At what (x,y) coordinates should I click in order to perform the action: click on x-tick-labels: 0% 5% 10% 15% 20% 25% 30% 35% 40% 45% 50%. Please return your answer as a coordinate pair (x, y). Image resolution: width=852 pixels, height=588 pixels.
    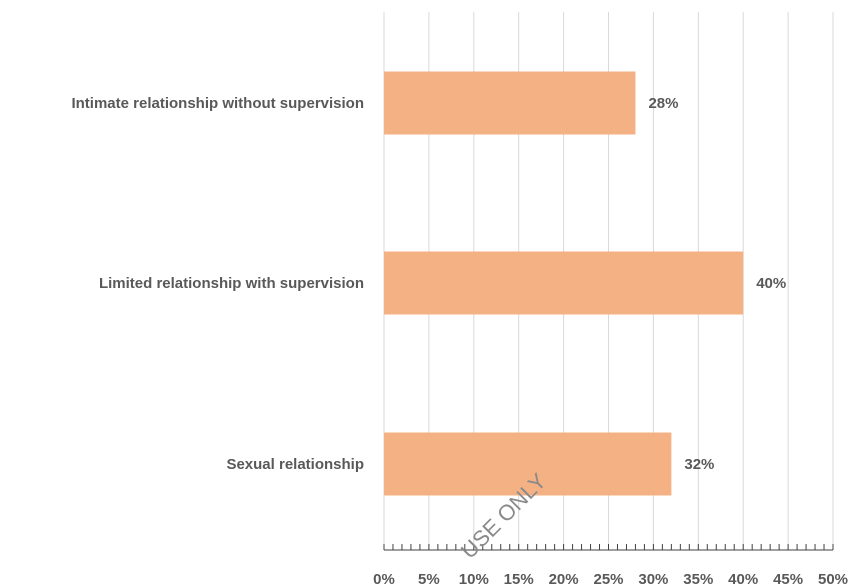
    Looking at the image, I should click on (610, 579).